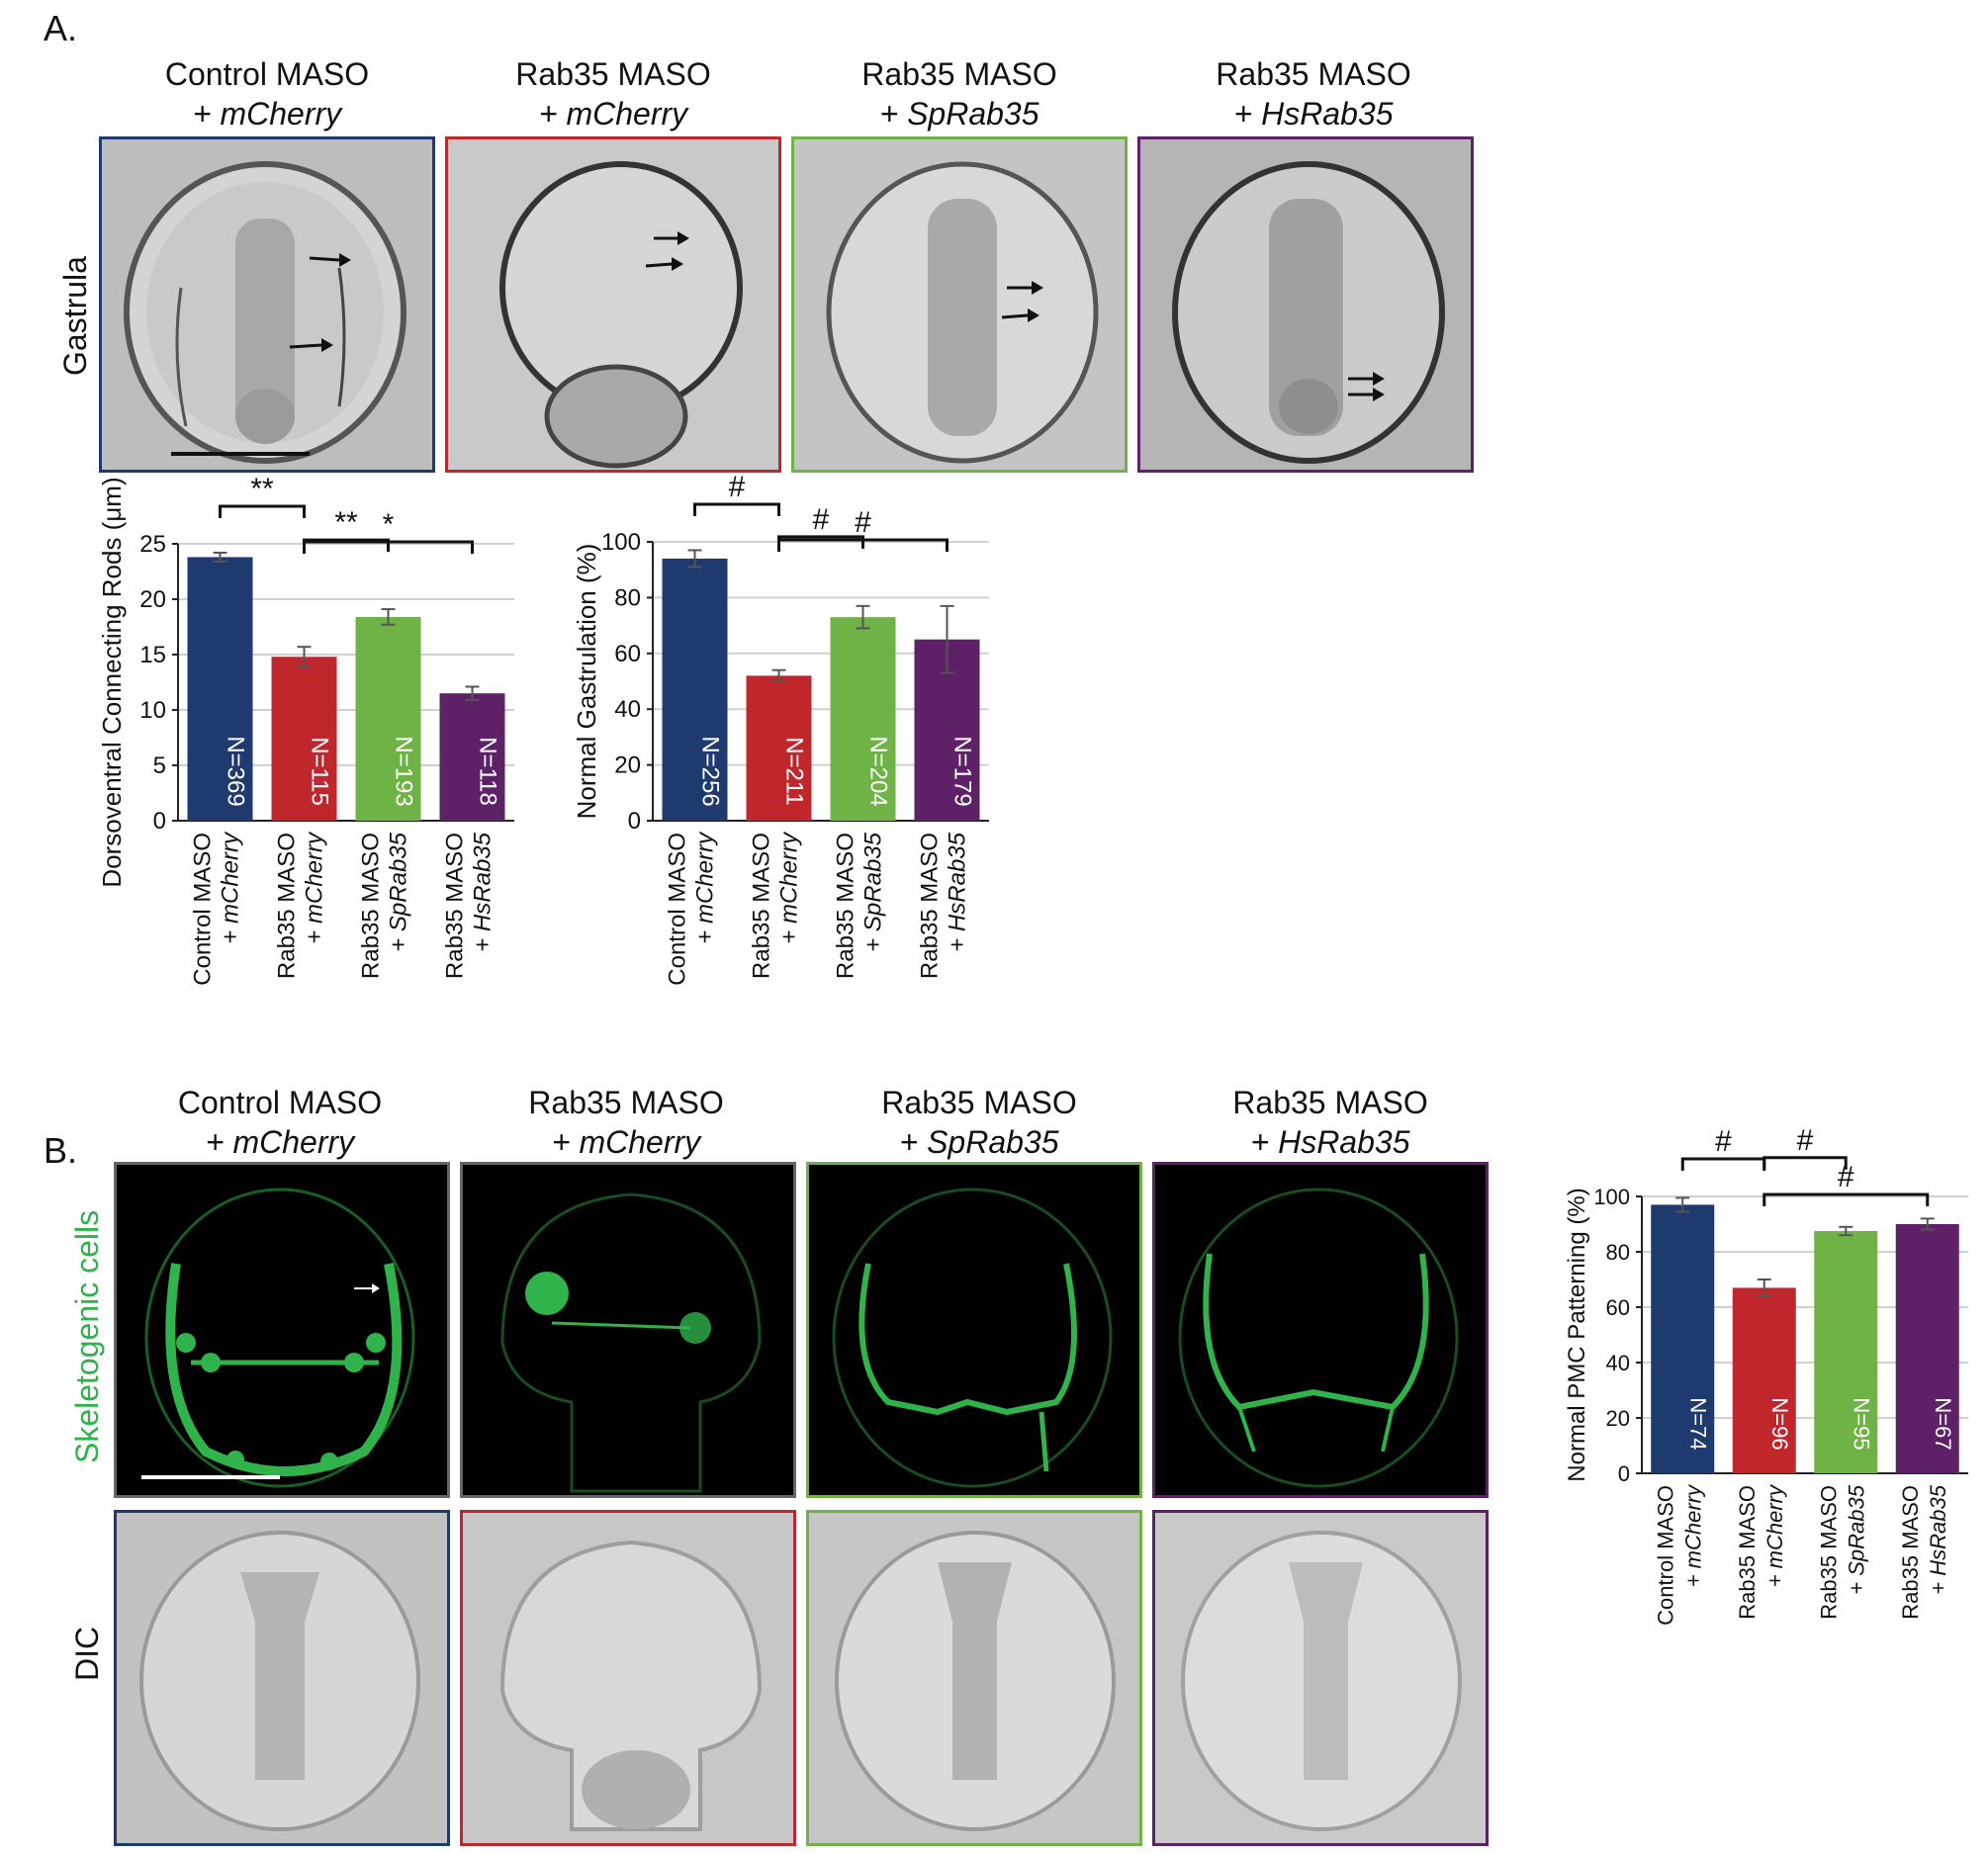 Image resolution: width=1988 pixels, height=1853 pixels. Describe the element at coordinates (152, 710) in the screenshot. I see `y-tick-label: 10` at that location.